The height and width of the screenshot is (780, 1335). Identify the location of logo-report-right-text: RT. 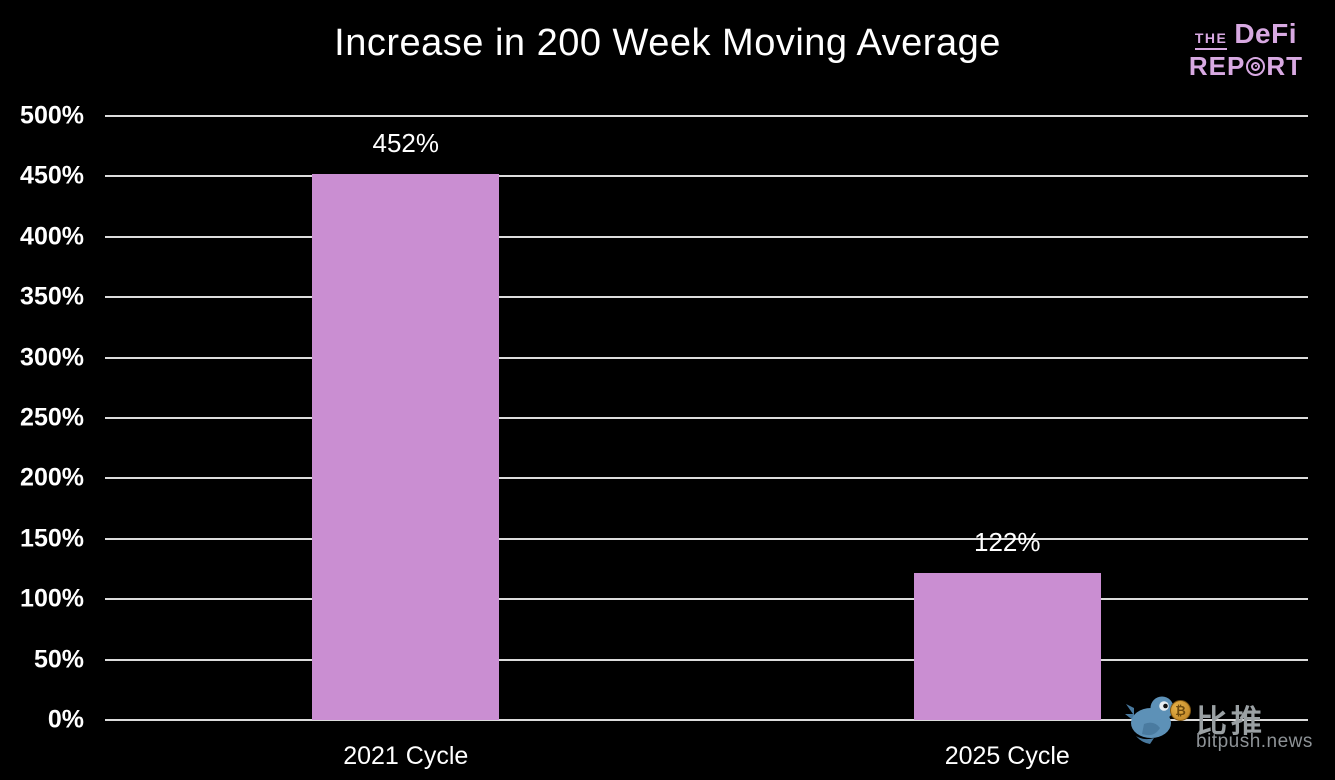
(1284, 66).